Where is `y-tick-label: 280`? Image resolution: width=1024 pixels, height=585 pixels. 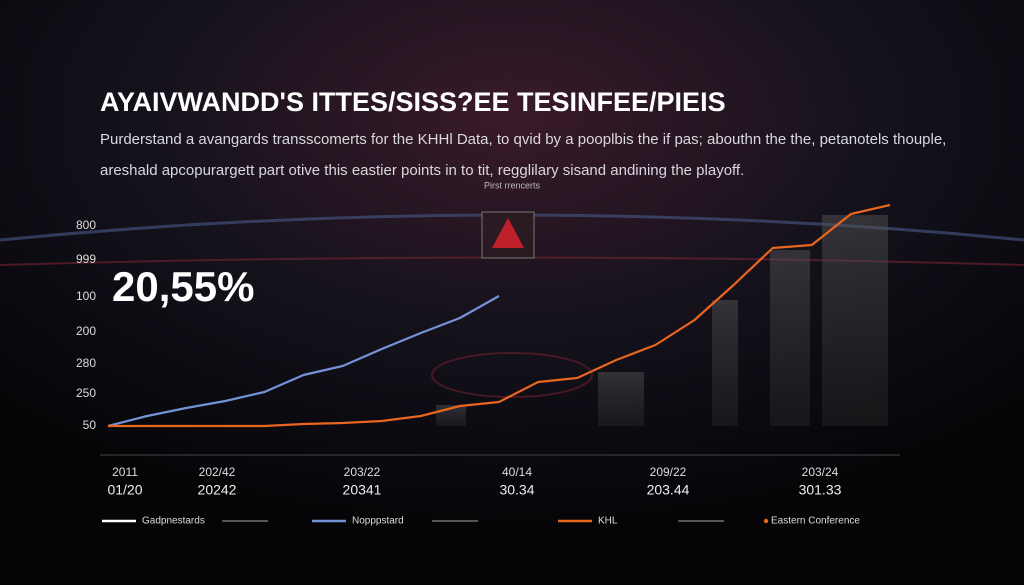
y-tick-label: 280 is located at coordinates (86, 363).